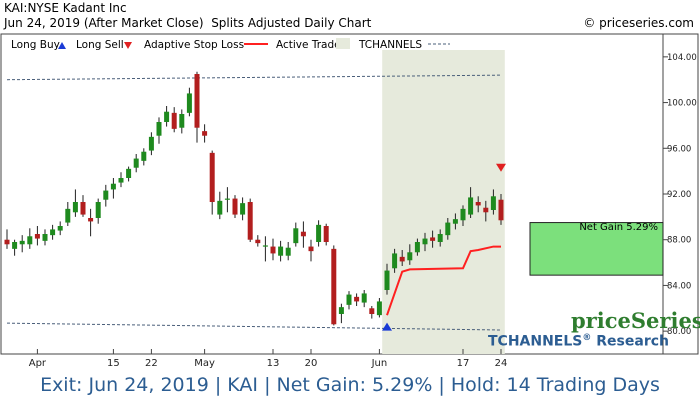 The image size is (700, 400). Describe the element at coordinates (679, 241) in the screenshot. I see `y-tick-label: 88.00` at that location.